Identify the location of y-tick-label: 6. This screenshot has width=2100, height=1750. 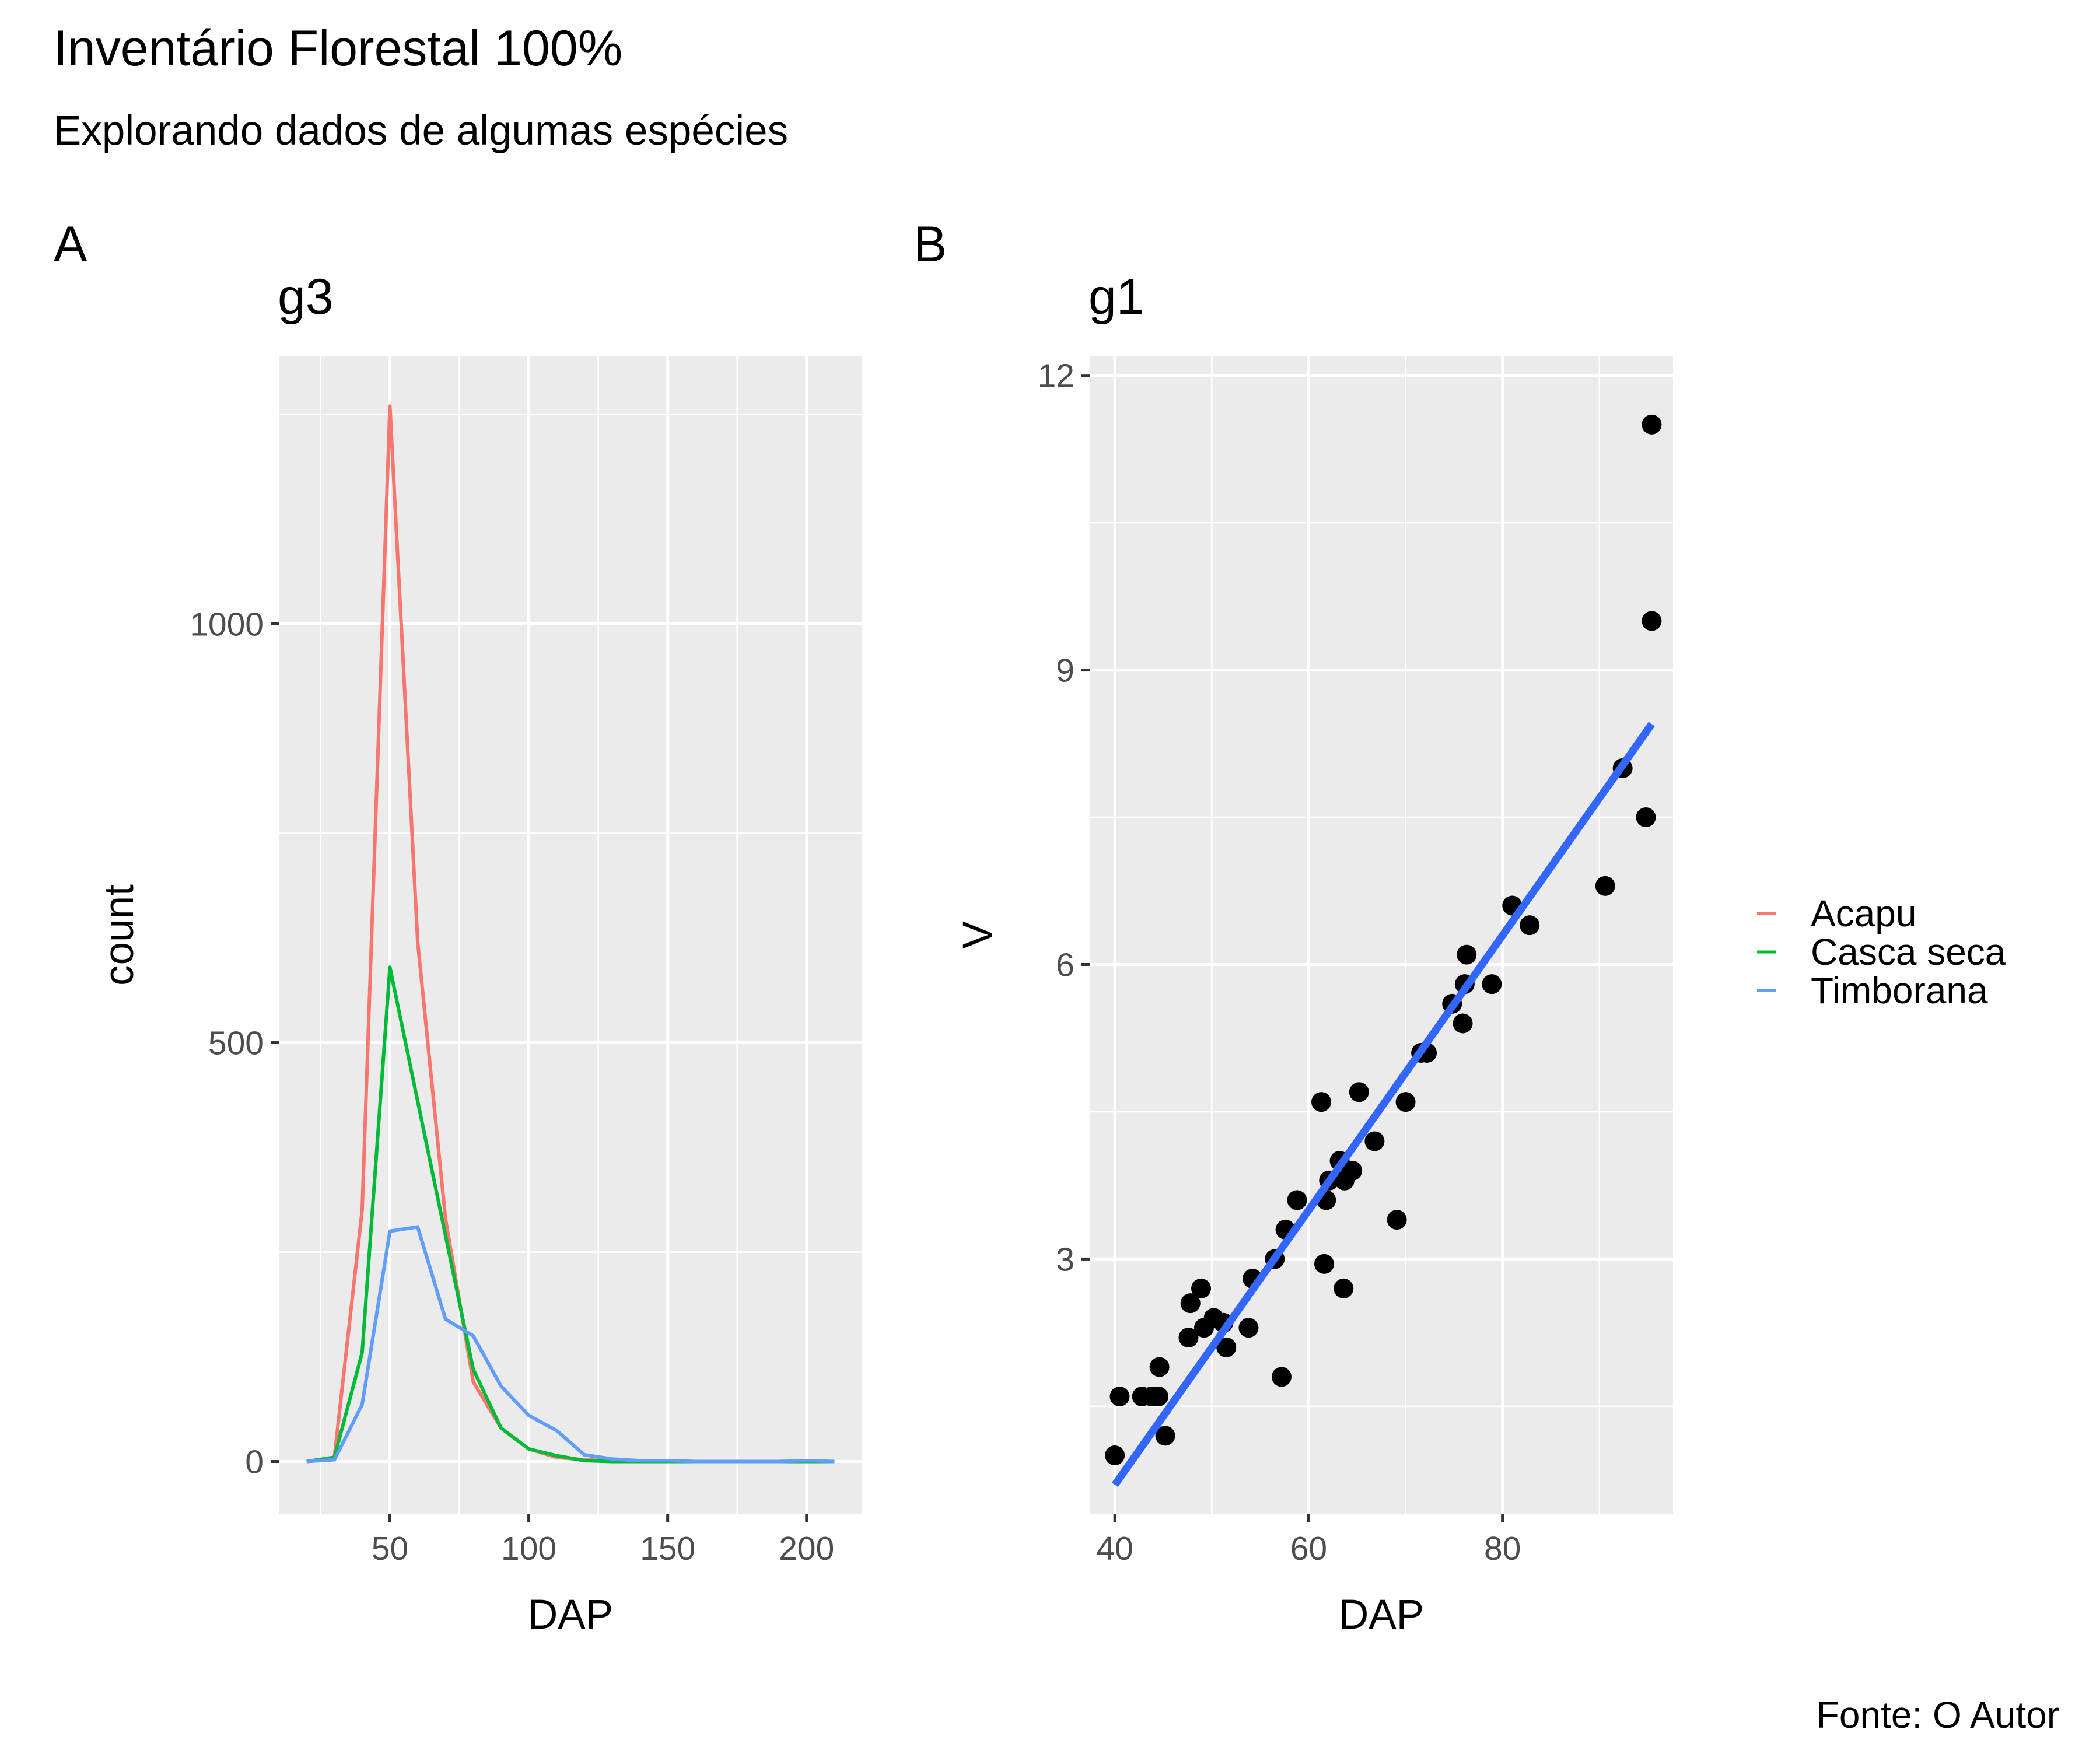
(1065, 965).